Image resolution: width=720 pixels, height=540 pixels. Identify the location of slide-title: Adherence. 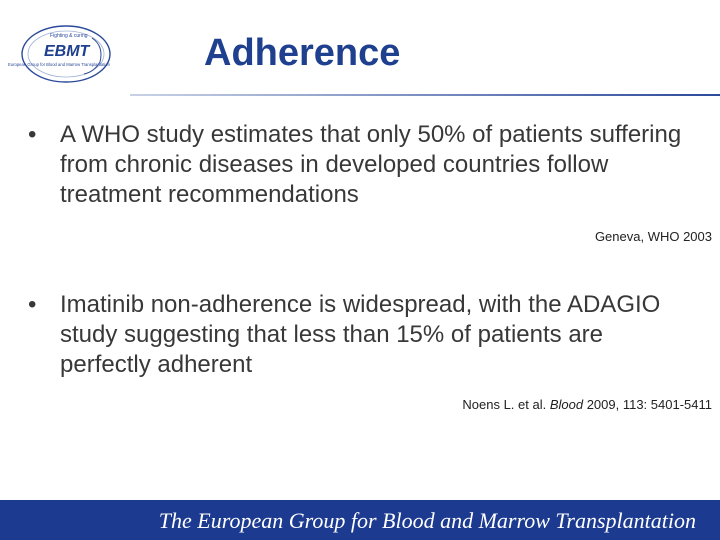
(302, 53).